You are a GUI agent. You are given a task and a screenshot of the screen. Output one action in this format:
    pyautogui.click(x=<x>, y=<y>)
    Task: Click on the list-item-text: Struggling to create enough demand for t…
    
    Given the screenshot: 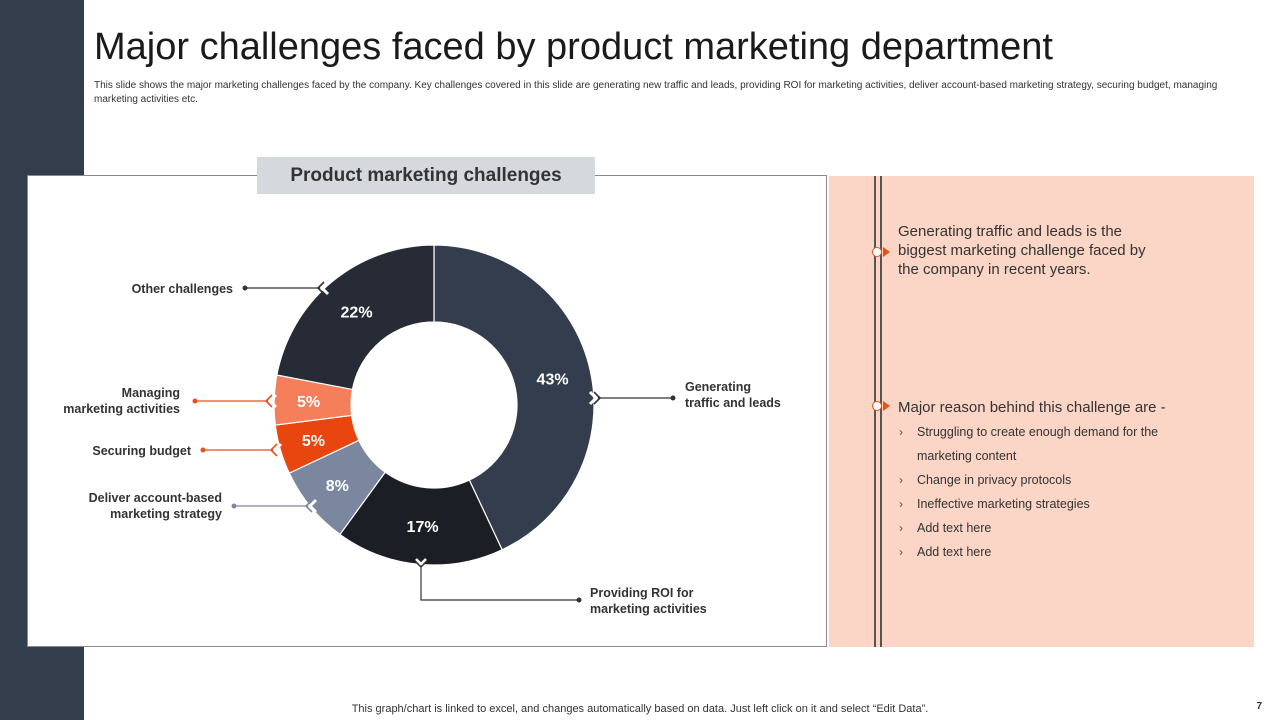 What is the action you would take?
    pyautogui.click(x=1038, y=444)
    